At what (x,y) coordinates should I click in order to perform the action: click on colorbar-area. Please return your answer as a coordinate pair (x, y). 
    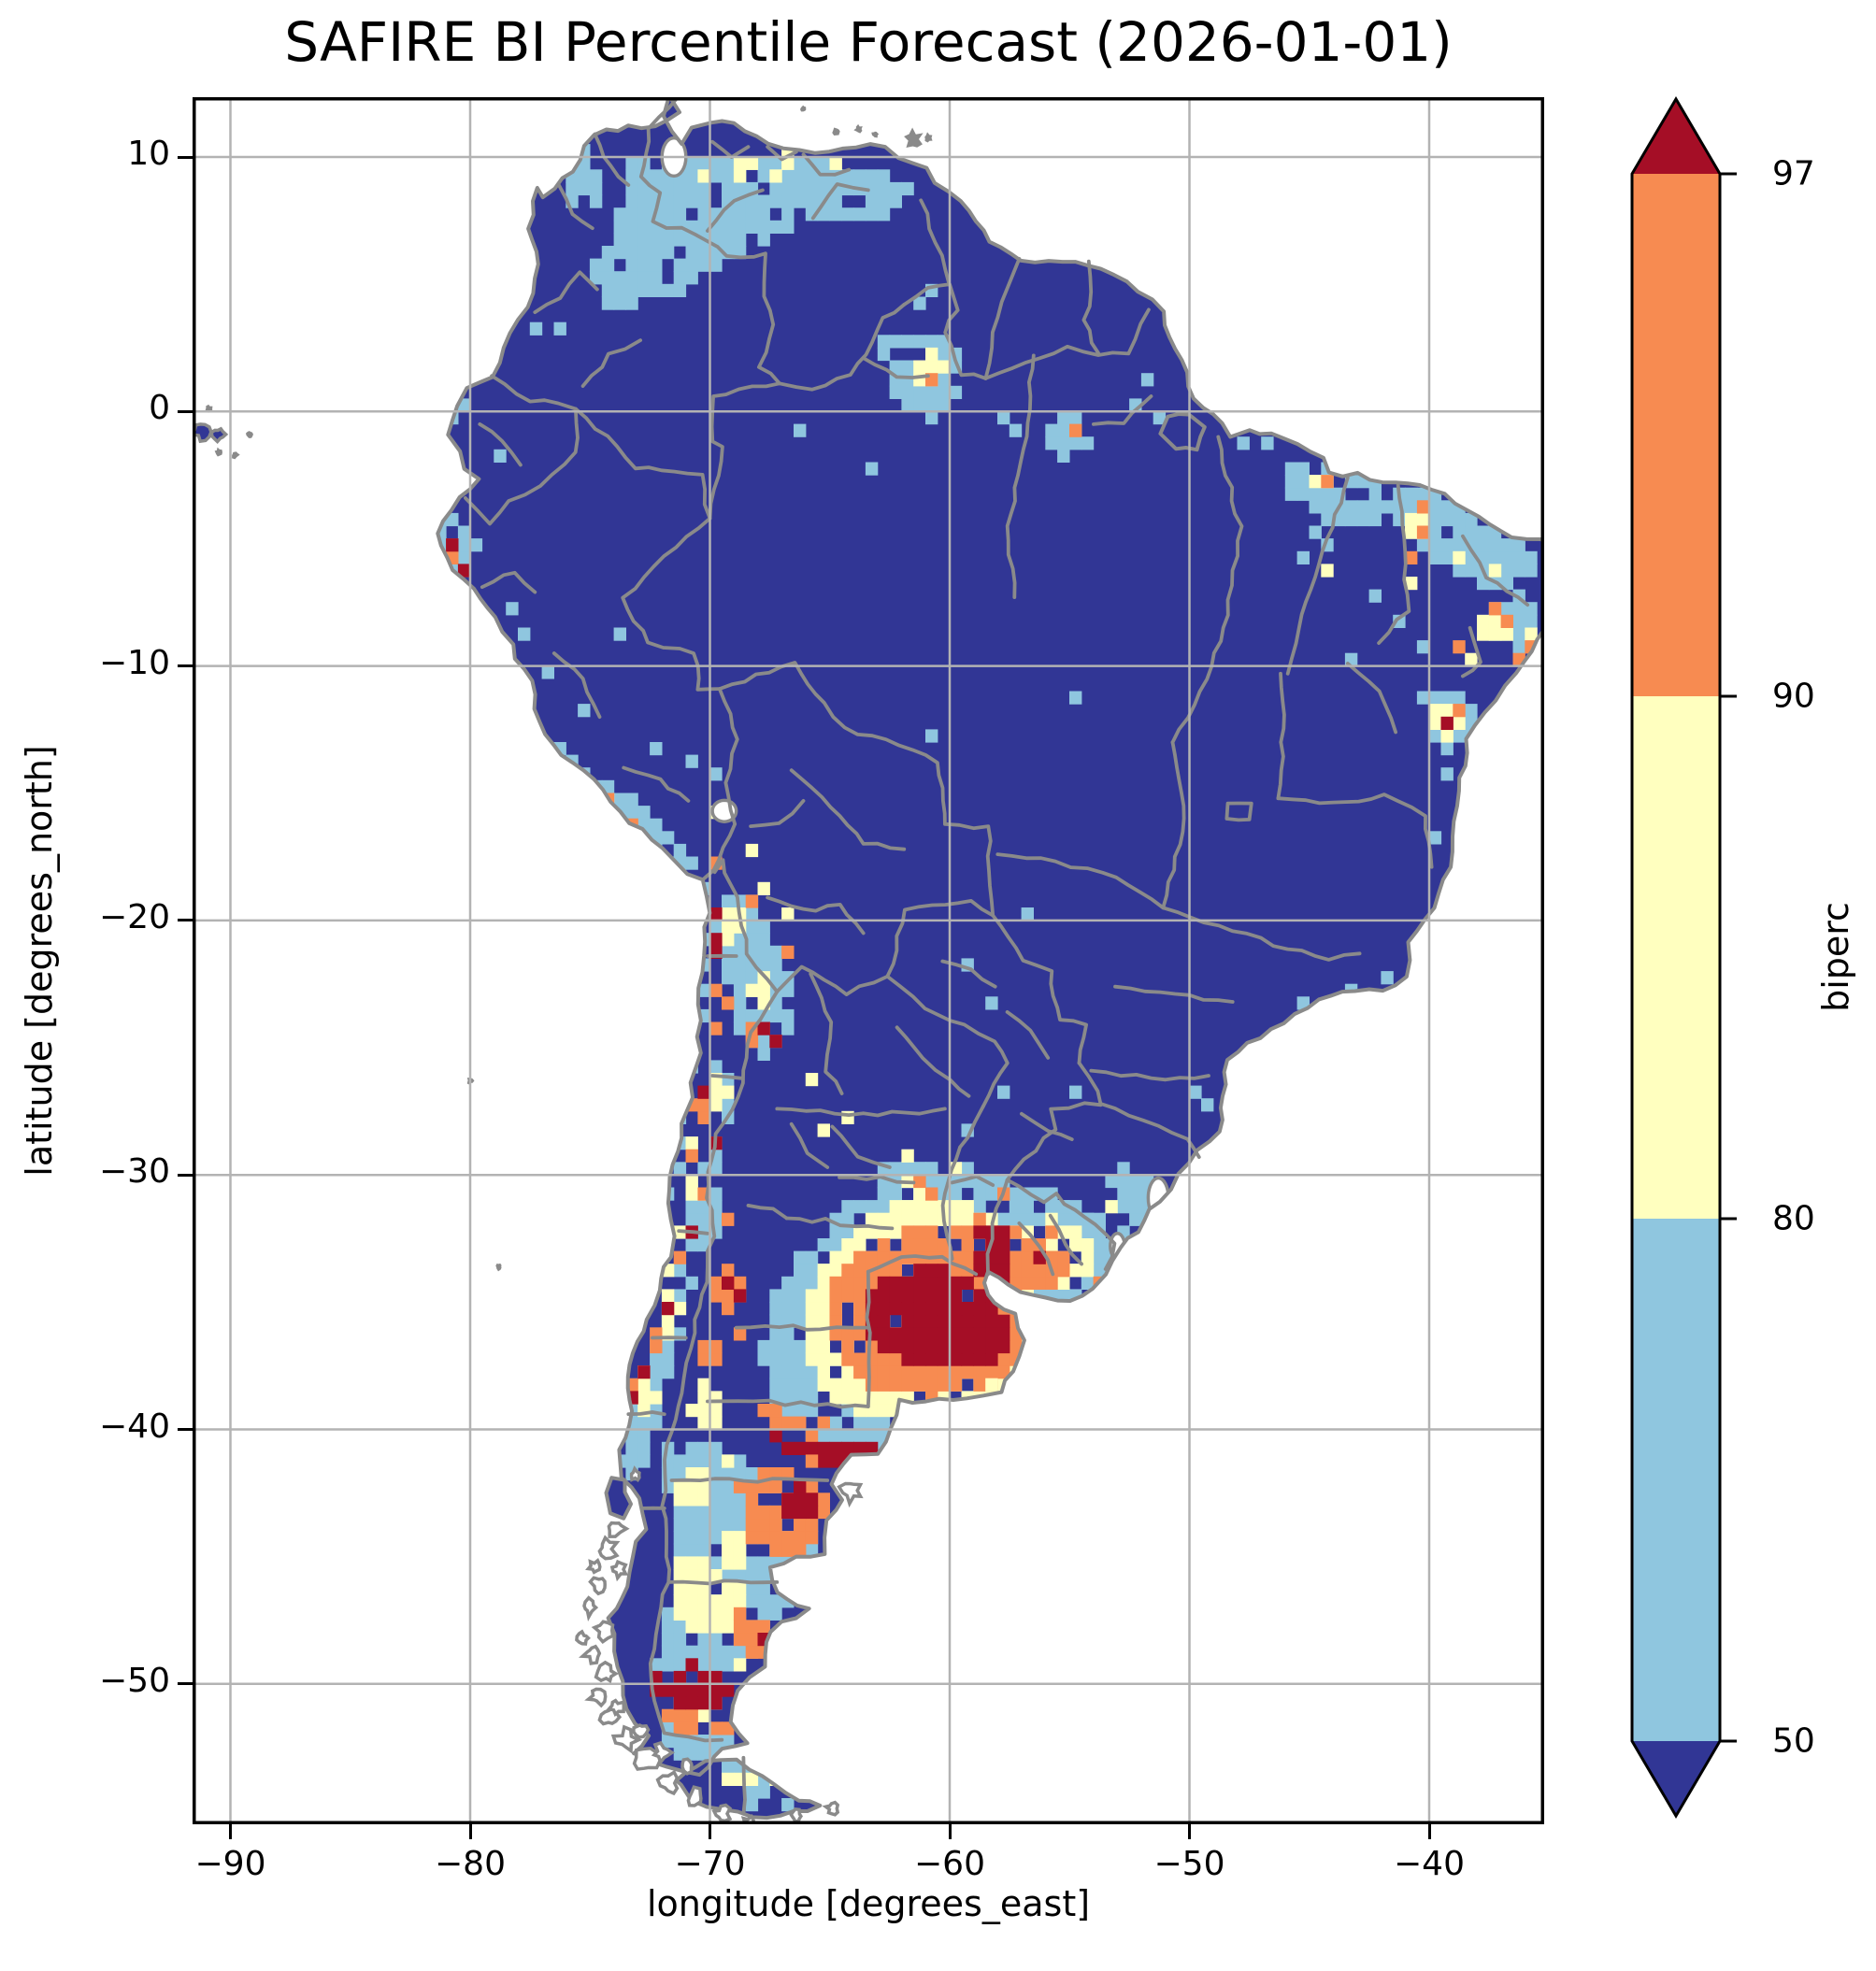
    Looking at the image, I should click on (1696, 962).